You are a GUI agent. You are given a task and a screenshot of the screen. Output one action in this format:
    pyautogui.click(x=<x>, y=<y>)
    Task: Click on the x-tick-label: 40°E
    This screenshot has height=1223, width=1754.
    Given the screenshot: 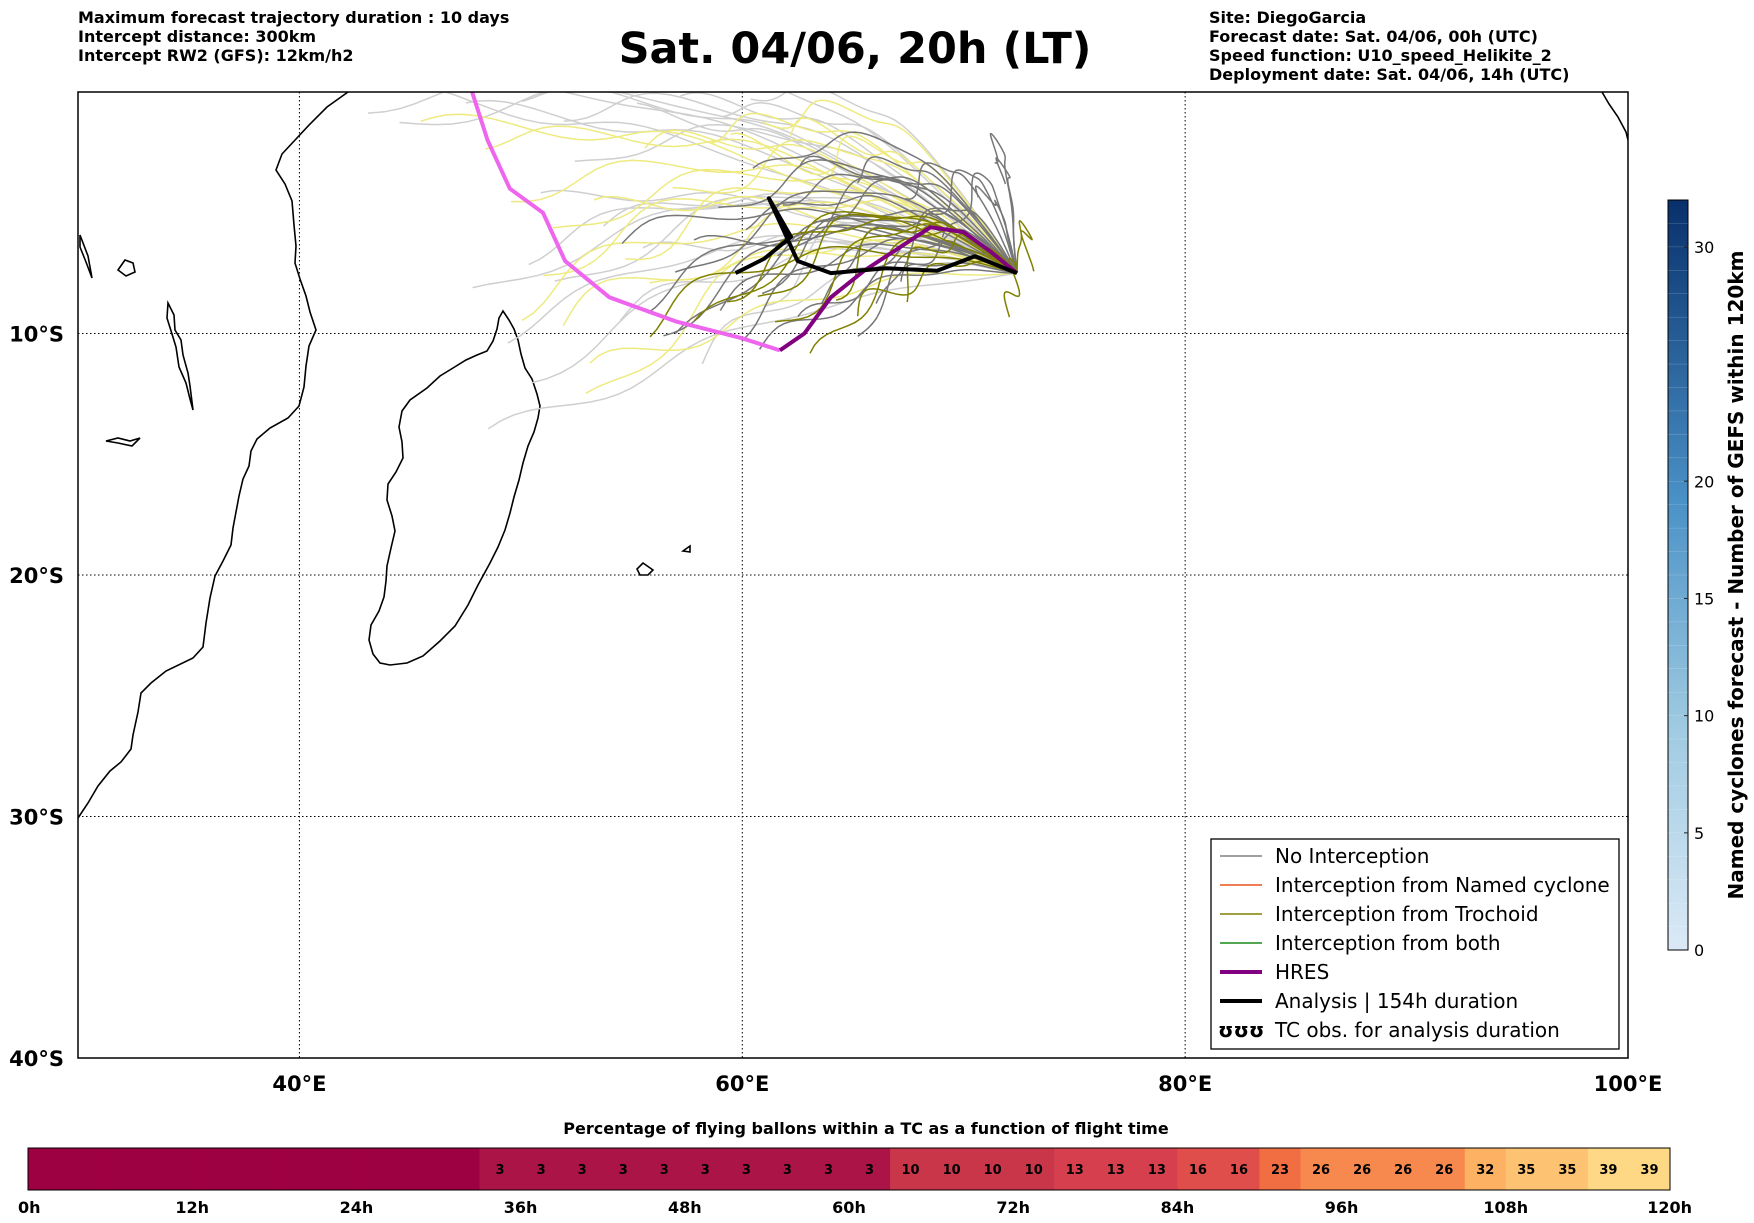 What is the action you would take?
    pyautogui.click(x=299, y=1084)
    